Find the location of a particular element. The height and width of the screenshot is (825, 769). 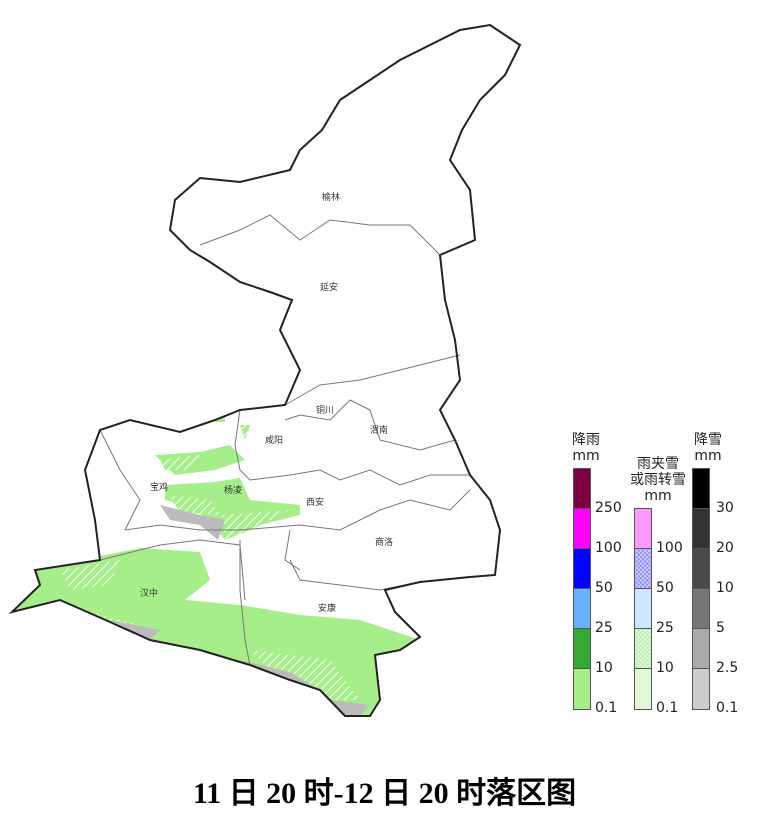

rain-legend-tick: 50 is located at coordinates (604, 588).